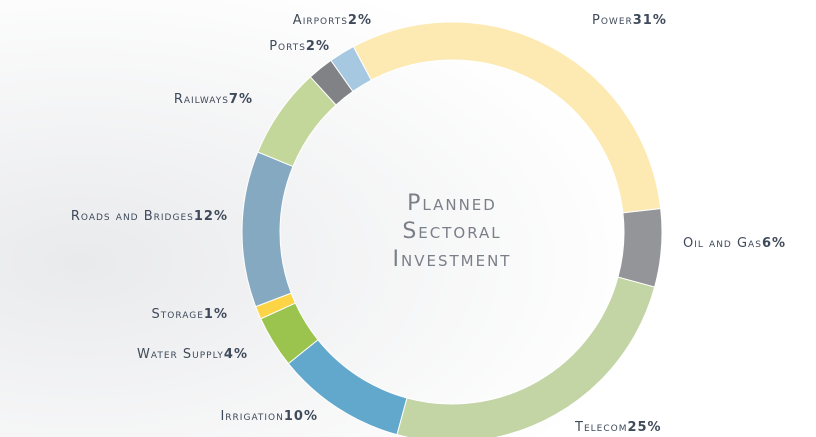 The width and height of the screenshot is (816, 437). What do you see at coordinates (452, 231) in the screenshot?
I see `chart-title: Planned Sectoral Investment` at bounding box center [452, 231].